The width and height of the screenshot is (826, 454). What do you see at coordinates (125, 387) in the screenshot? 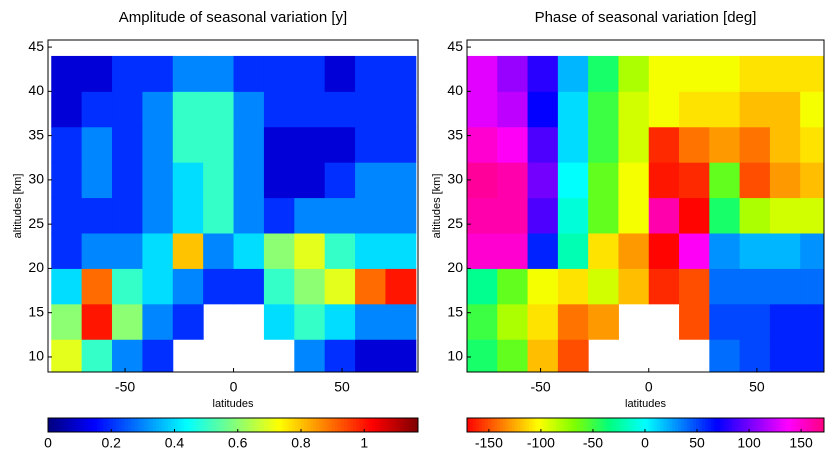
I see `x-tick-label: -50` at bounding box center [125, 387].